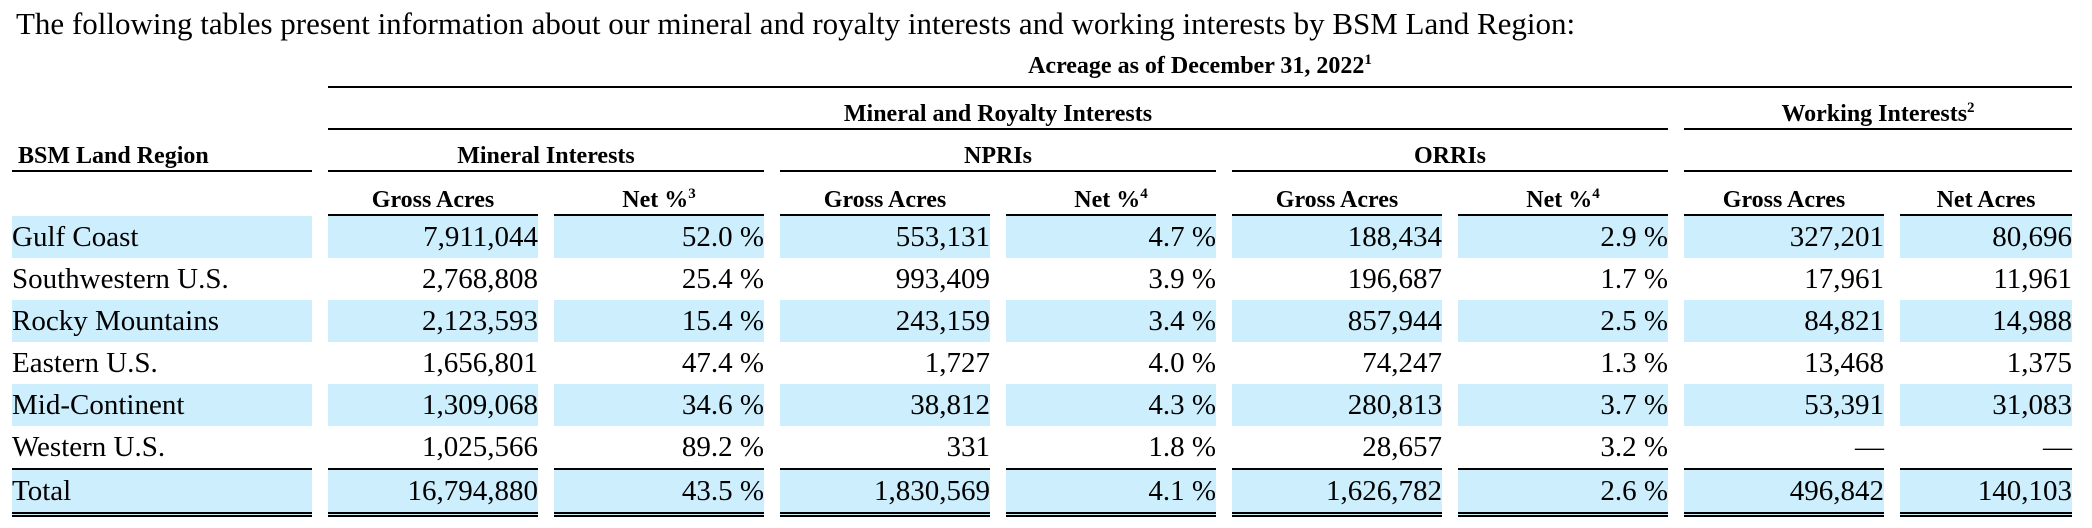 Image resolution: width=2092 pixels, height=528 pixels. What do you see at coordinates (722, 278) in the screenshot?
I see `mi-net-pct-cell: 25.4 %` at bounding box center [722, 278].